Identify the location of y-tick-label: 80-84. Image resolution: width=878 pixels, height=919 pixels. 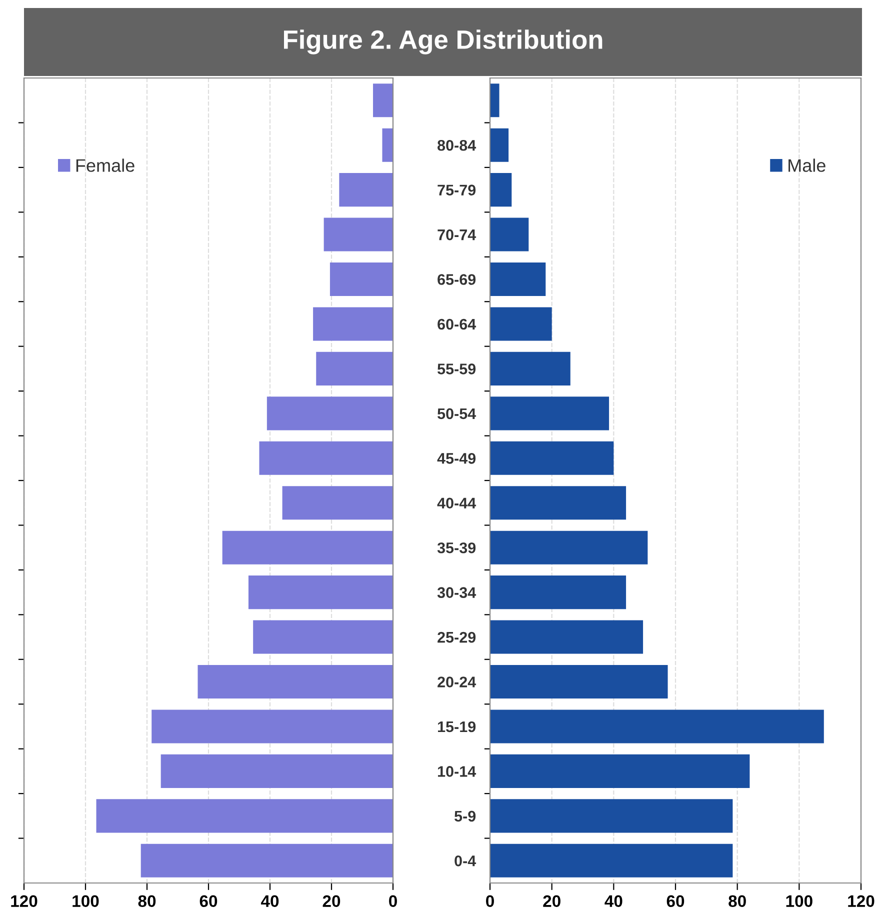
(457, 145).